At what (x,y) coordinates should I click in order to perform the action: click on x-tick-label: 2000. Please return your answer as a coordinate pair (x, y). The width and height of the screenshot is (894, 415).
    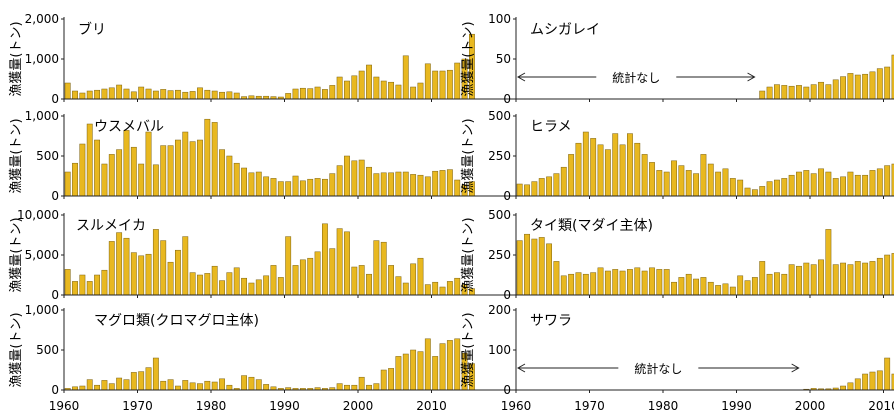
    Looking at the image, I should click on (810, 406).